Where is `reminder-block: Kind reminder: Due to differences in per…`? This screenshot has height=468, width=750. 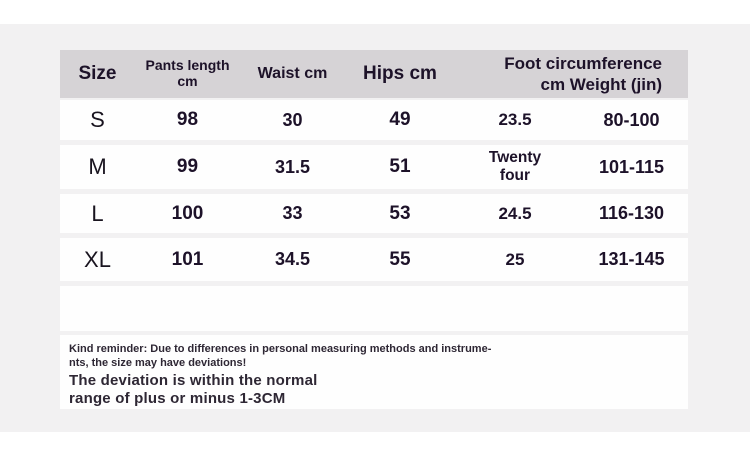
reminder-block: Kind reminder: Due to differences in per… is located at coordinates (374, 372).